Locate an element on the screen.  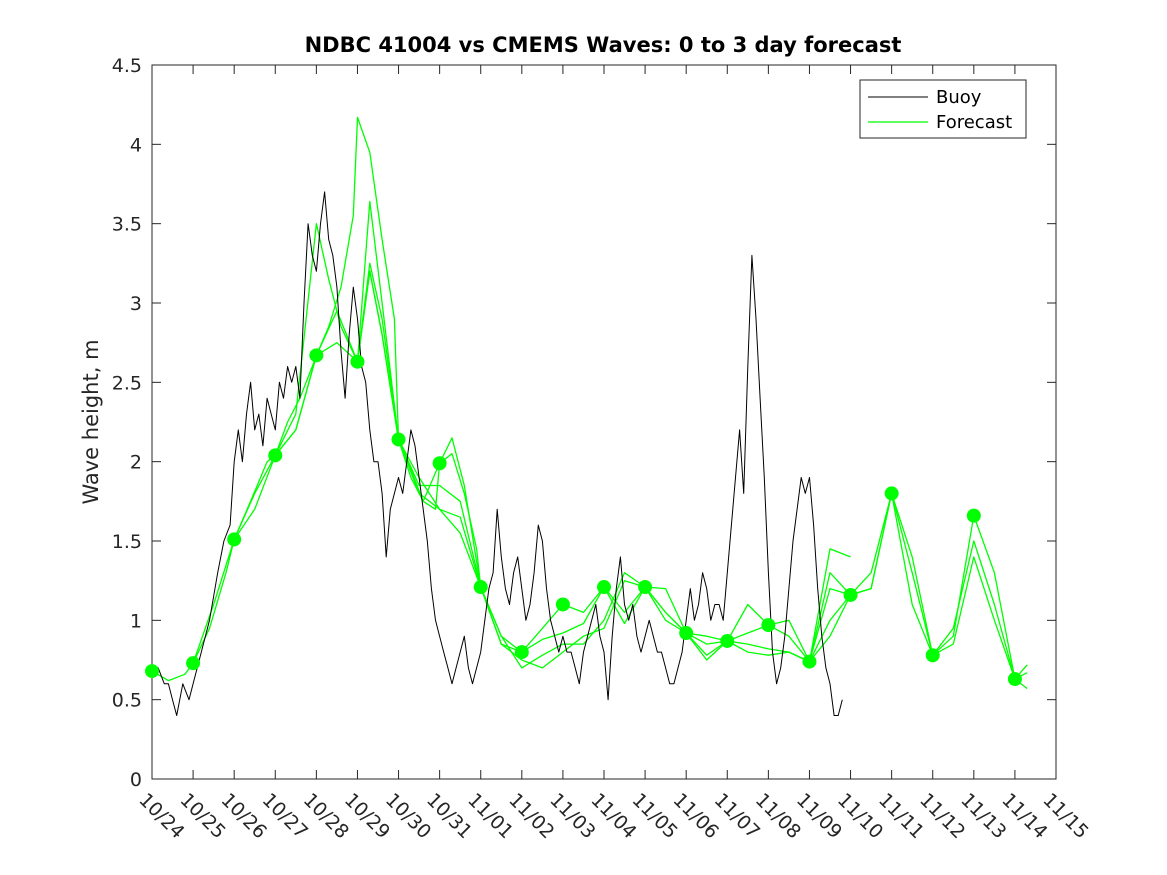
y-axis-label: Wave height, m is located at coordinates (91, 421).